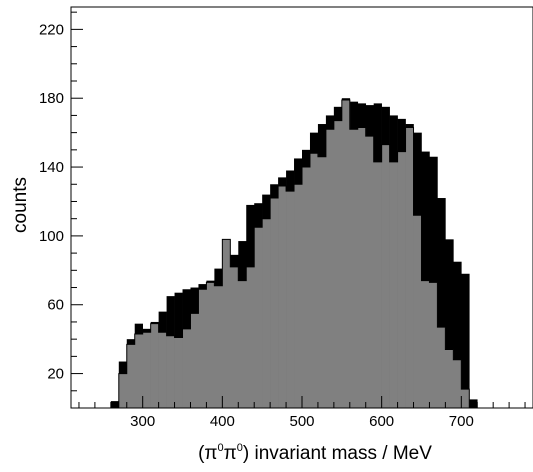 This screenshot has height=472, width=533. Describe the element at coordinates (221, 448) in the screenshot. I see `x-axis-title-sup-1: 0` at that location.